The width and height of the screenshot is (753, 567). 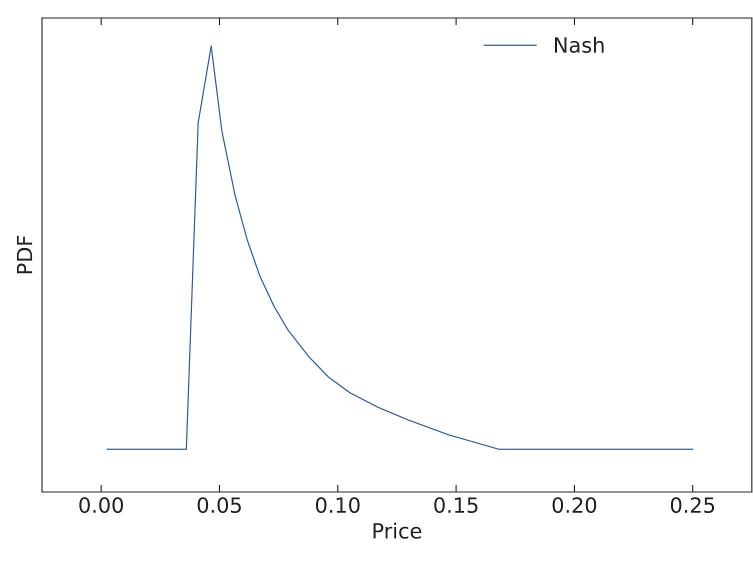 I want to click on y-axis-title: PDF, so click(x=24, y=255).